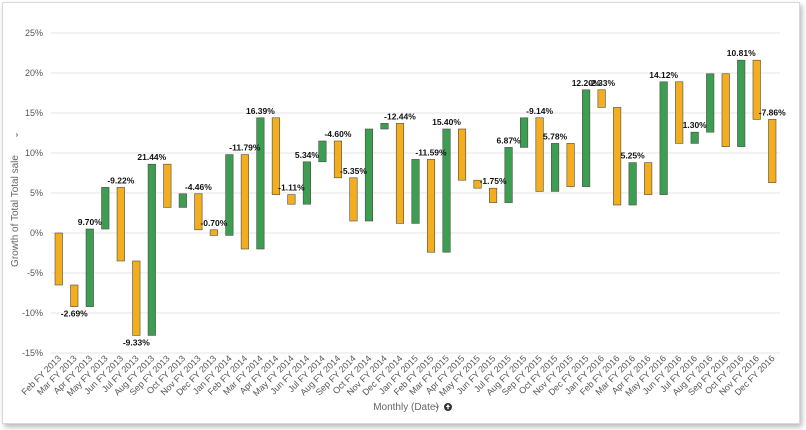 The height and width of the screenshot is (430, 806). What do you see at coordinates (34, 113) in the screenshot?
I see `y-tick-label: 15%` at bounding box center [34, 113].